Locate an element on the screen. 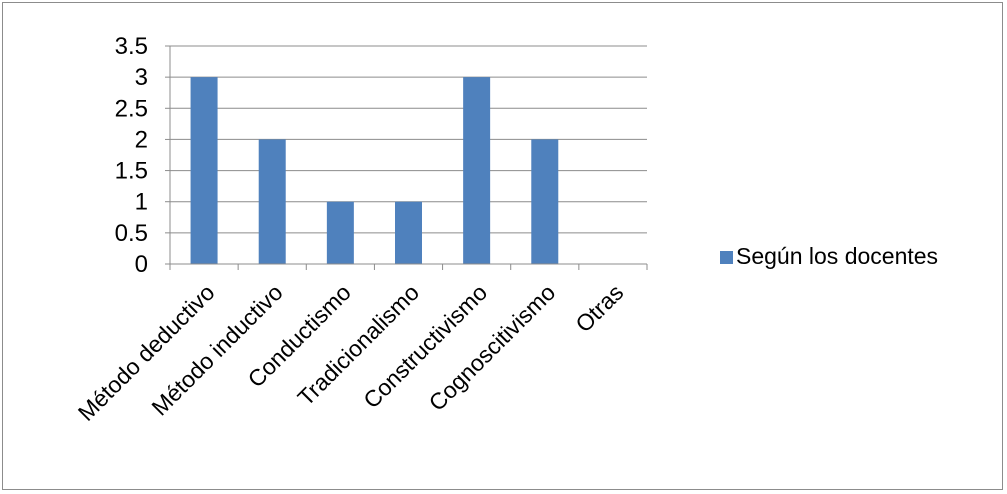 Image resolution: width=1007 pixels, height=494 pixels. y-tick-label: 0 is located at coordinates (141, 264).